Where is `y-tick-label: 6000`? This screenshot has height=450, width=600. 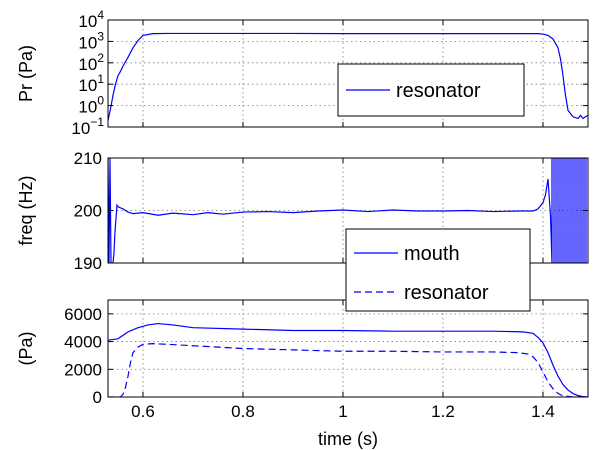 y-tick-label: 6000 is located at coordinates (83, 314).